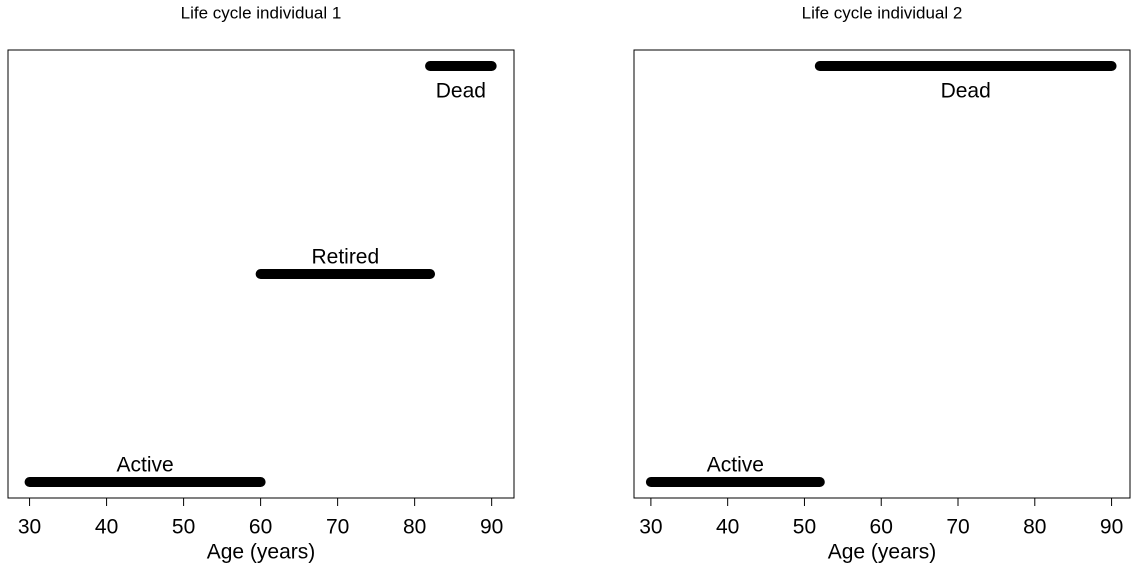 This screenshot has width=1138, height=571. I want to click on chart-title: Life cycle individual 1, so click(261, 12).